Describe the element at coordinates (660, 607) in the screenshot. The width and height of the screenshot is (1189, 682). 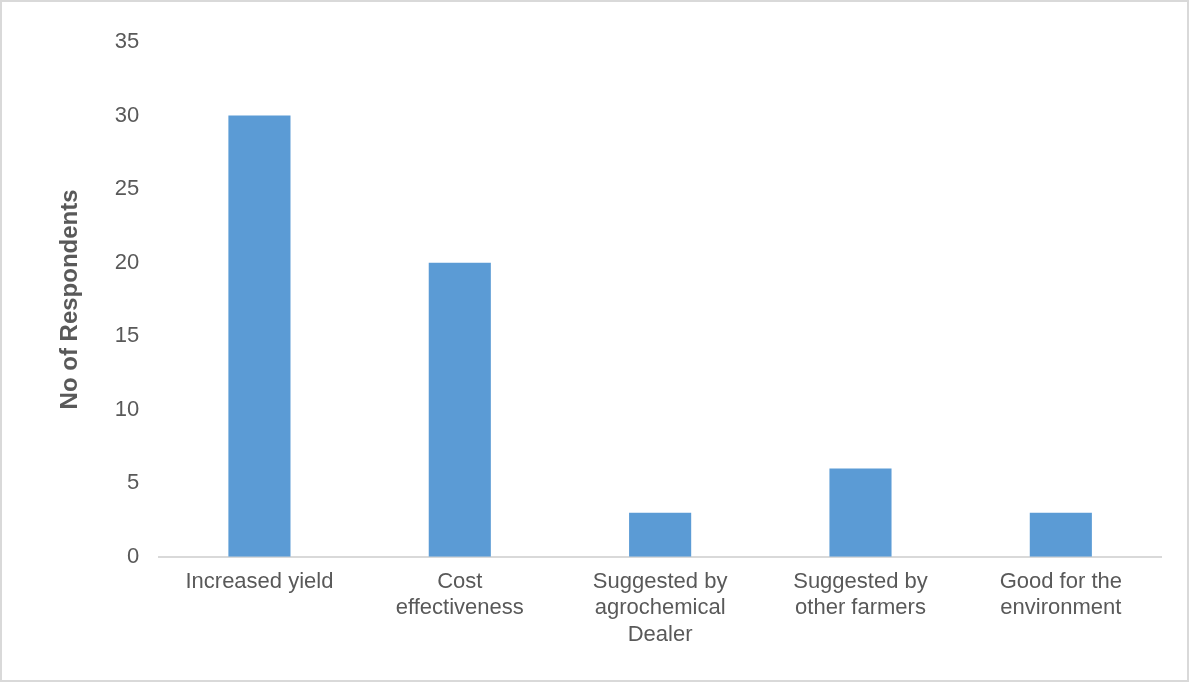
I see `x-tick-label: Suggested by agrochemical Dealer` at that location.